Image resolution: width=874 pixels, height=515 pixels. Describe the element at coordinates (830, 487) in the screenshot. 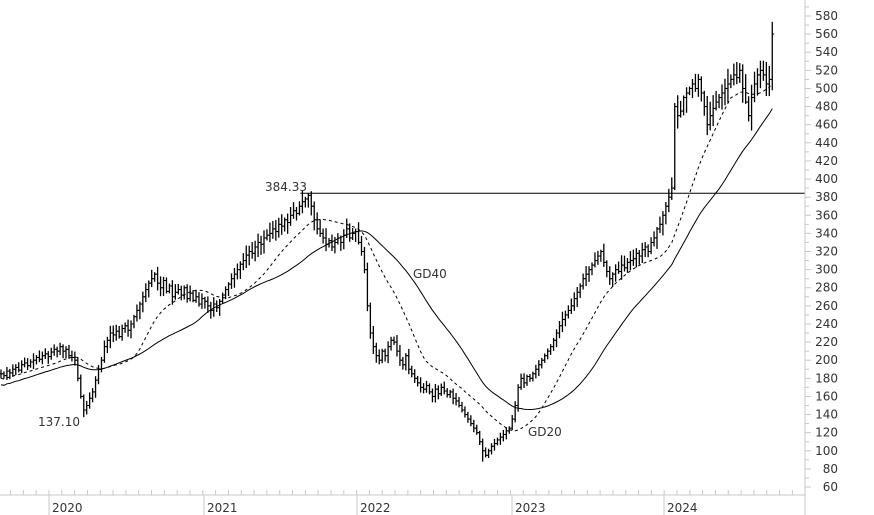

I see `y-tick-label: 60` at that location.